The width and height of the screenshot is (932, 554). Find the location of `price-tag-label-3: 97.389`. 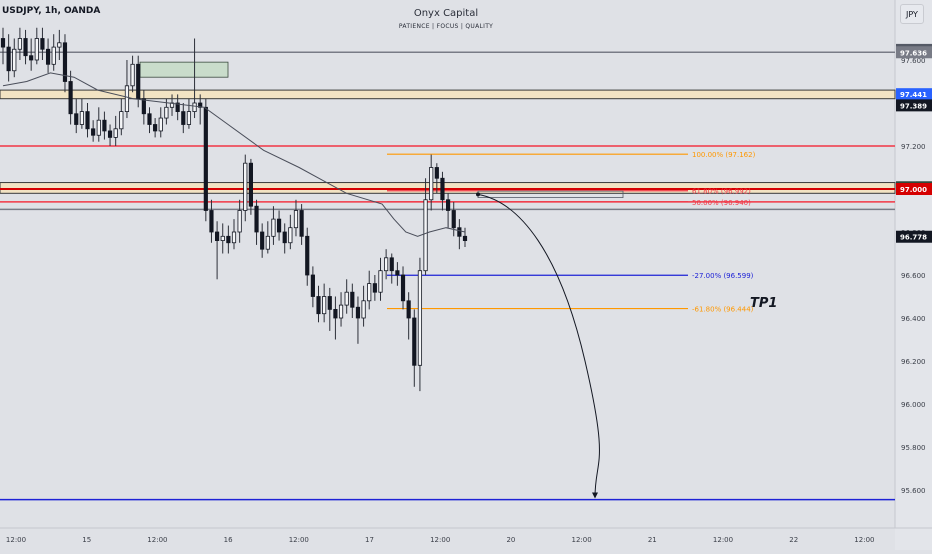

price-tag-label-3: 97.389 is located at coordinates (913, 106).